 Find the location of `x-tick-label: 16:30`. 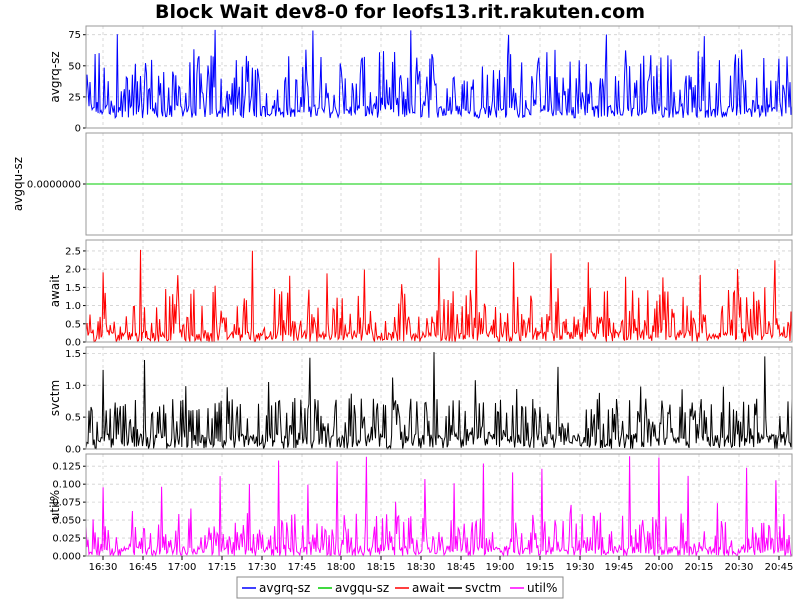

x-tick-label: 16:30 is located at coordinates (103, 567).